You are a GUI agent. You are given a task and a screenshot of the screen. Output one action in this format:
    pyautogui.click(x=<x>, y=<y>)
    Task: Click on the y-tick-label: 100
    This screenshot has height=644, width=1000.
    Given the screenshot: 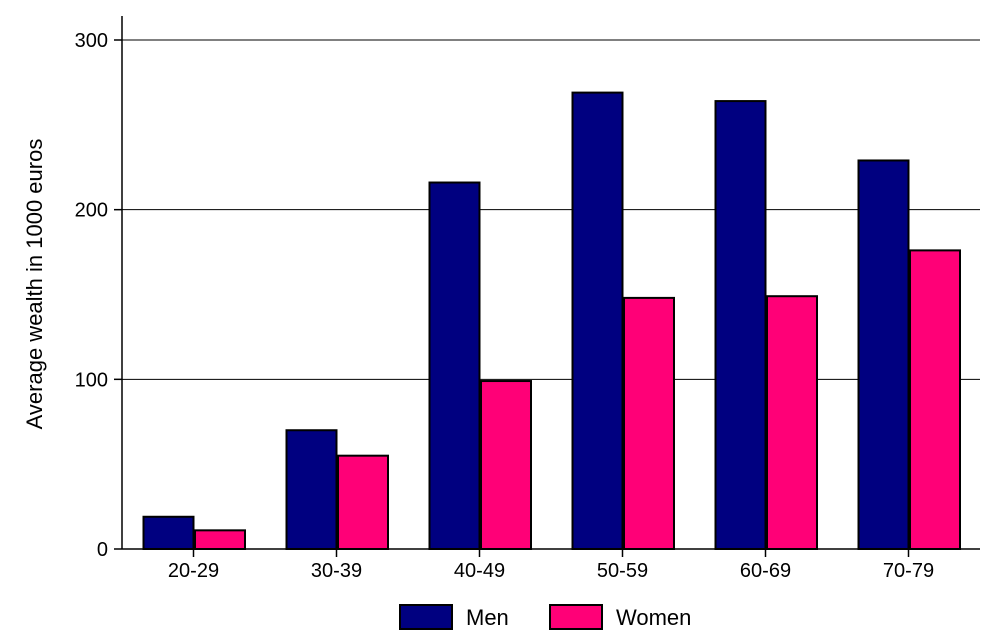 What is the action you would take?
    pyautogui.click(x=91, y=380)
    